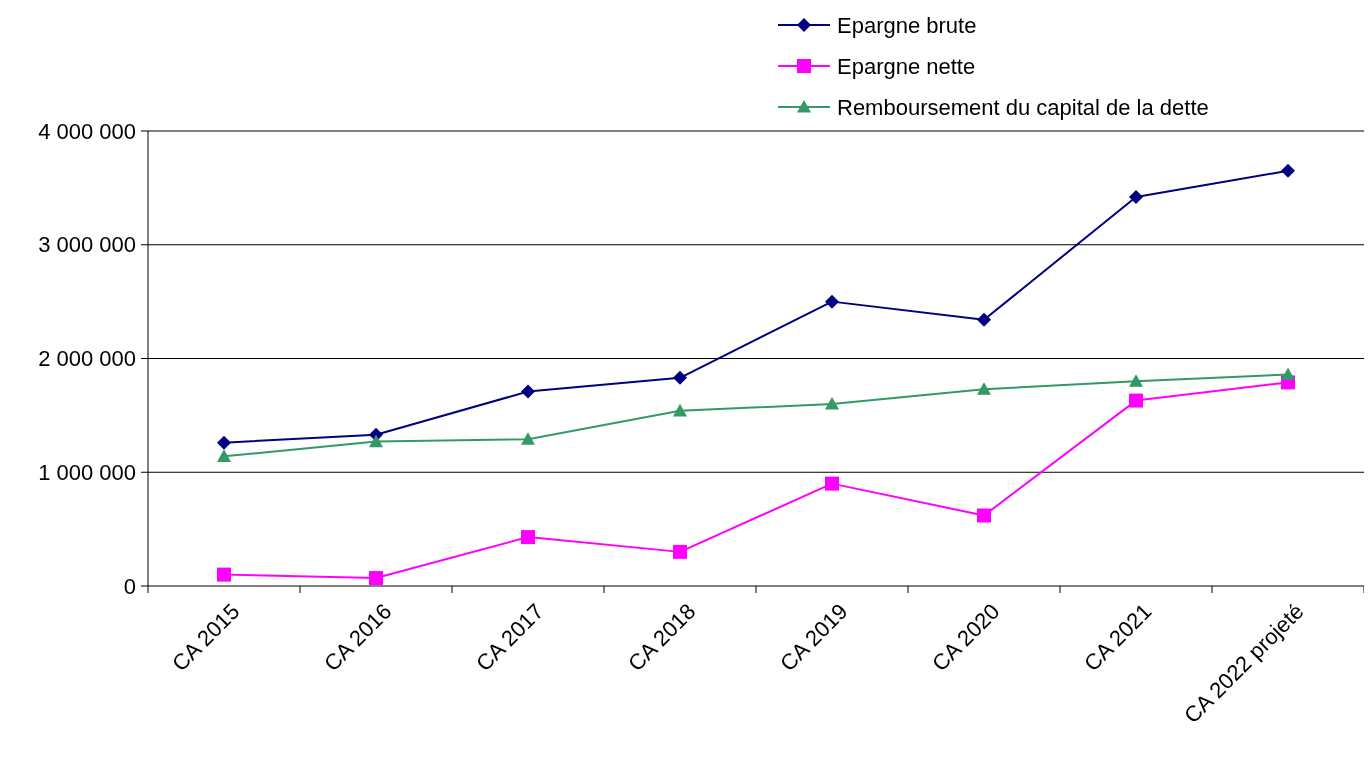  Describe the element at coordinates (129, 586) in the screenshot. I see `y-tick-label: 0` at that location.